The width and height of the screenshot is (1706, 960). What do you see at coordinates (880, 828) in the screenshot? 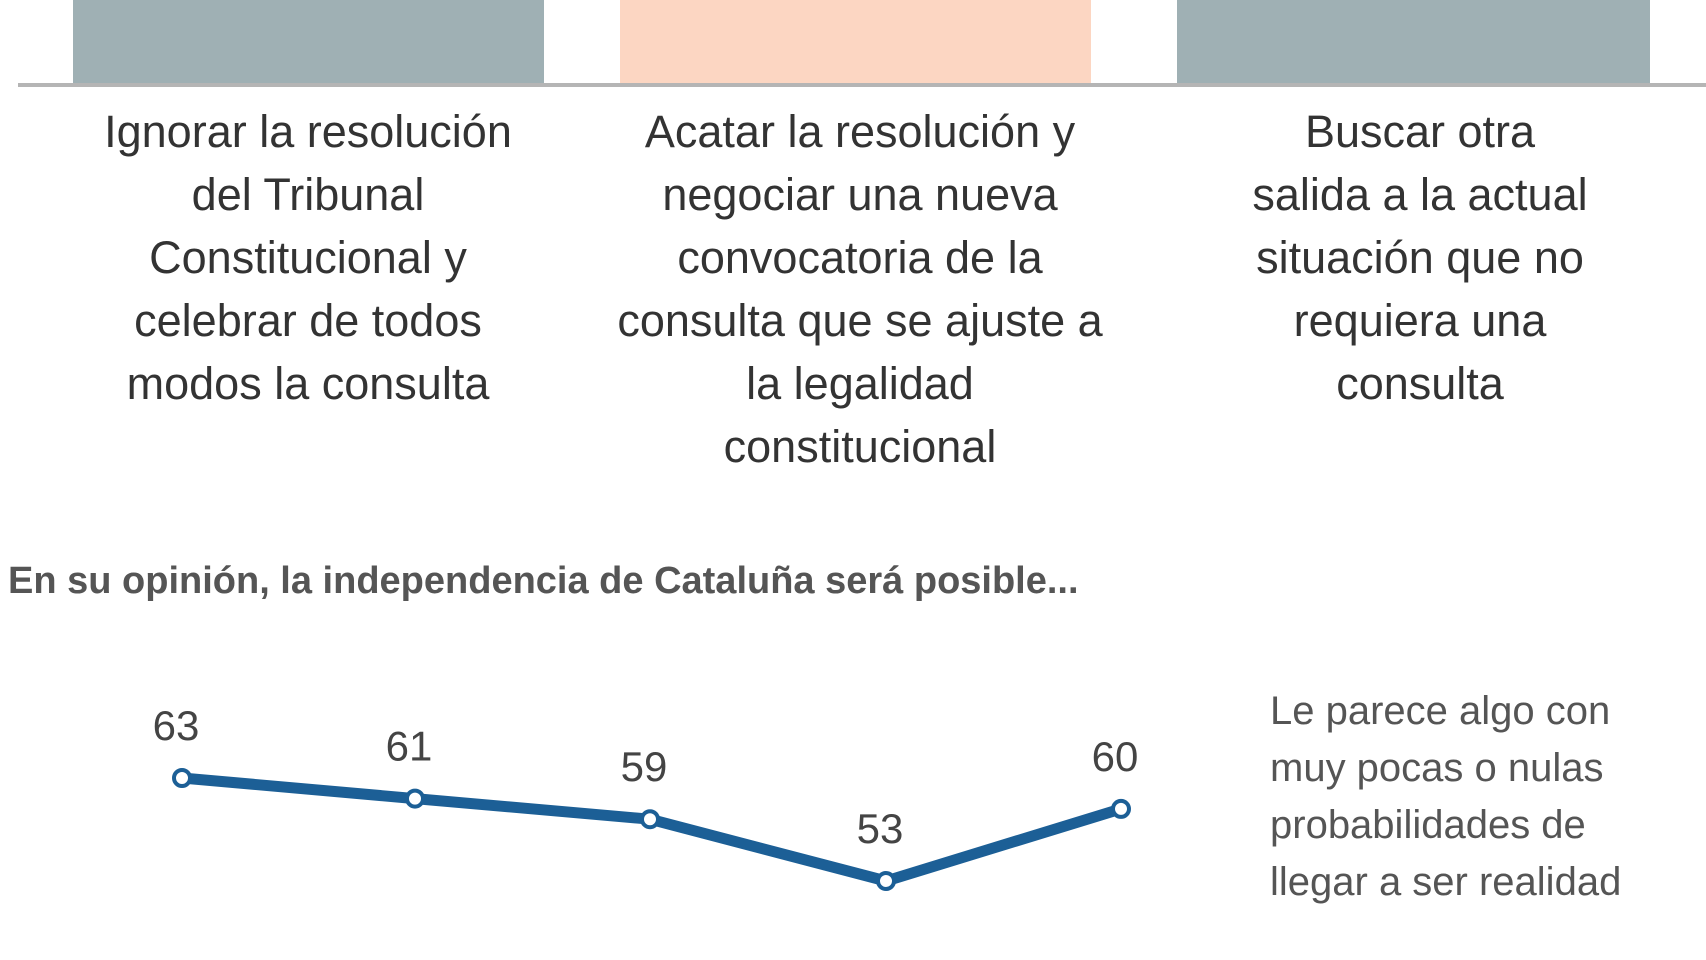
I see `data-label: 53` at bounding box center [880, 828].